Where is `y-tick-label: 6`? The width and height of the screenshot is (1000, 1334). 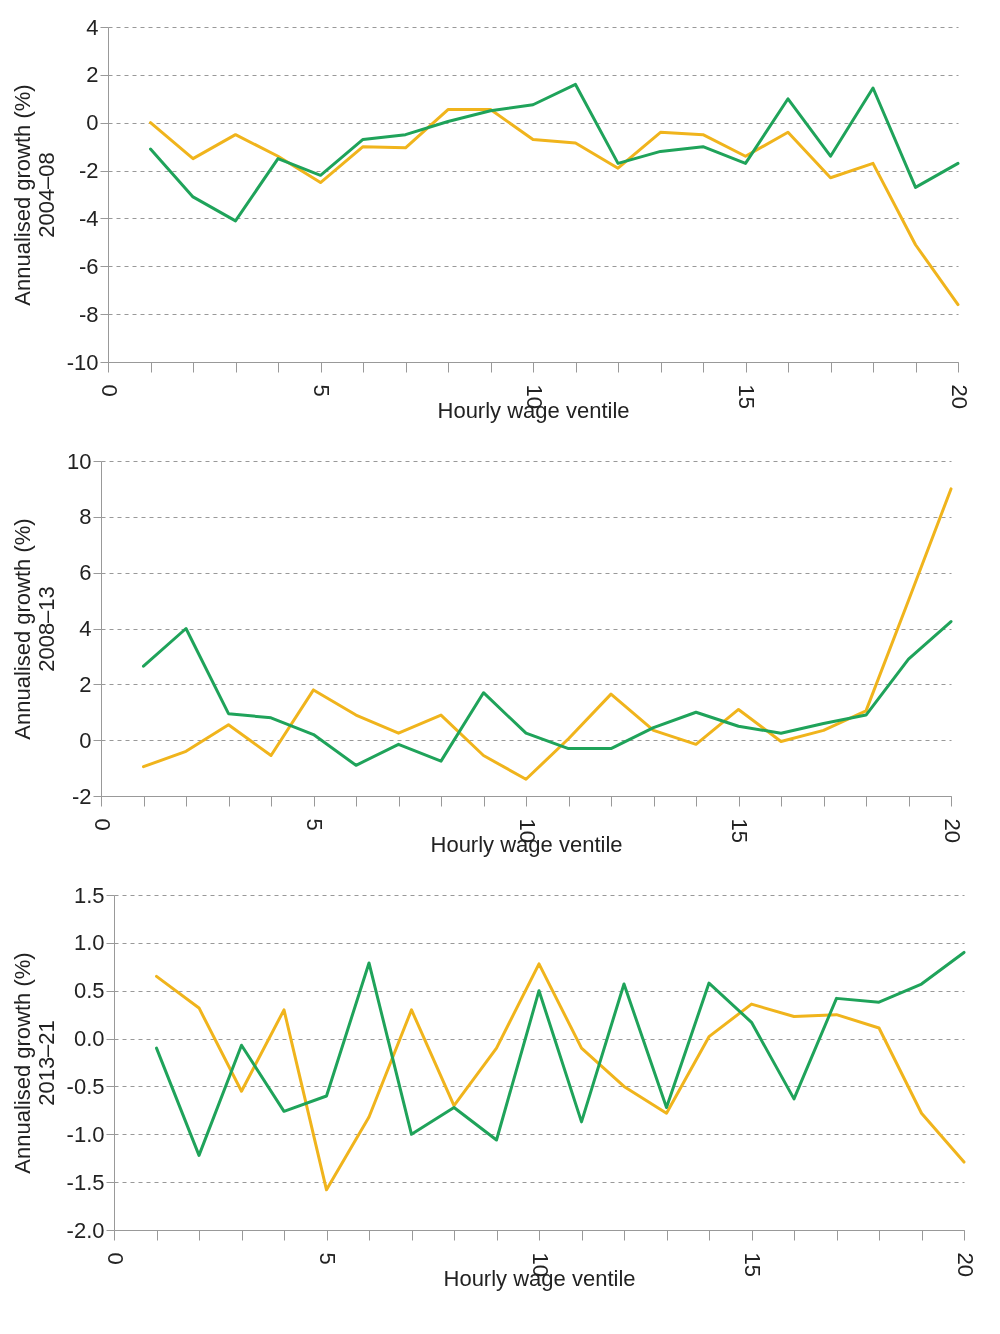 y-tick-label: 6 is located at coordinates (85, 573).